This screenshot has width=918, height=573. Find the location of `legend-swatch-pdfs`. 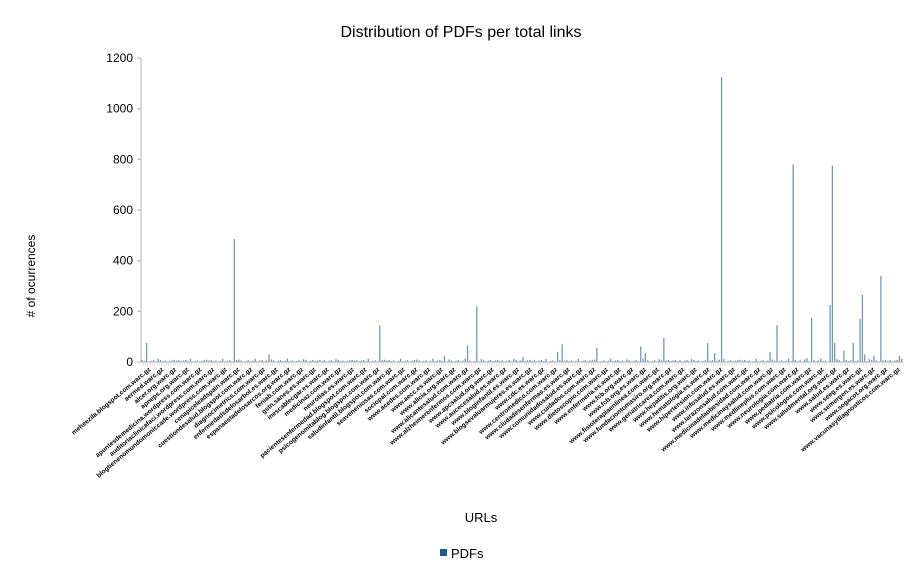

legend-swatch-pdfs is located at coordinates (443, 552).